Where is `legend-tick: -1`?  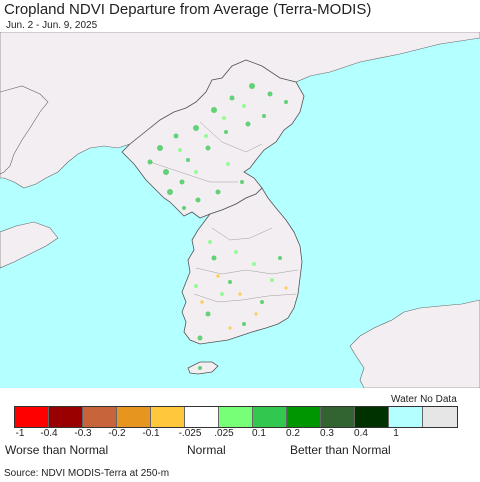
legend-tick: -1 is located at coordinates (20, 433).